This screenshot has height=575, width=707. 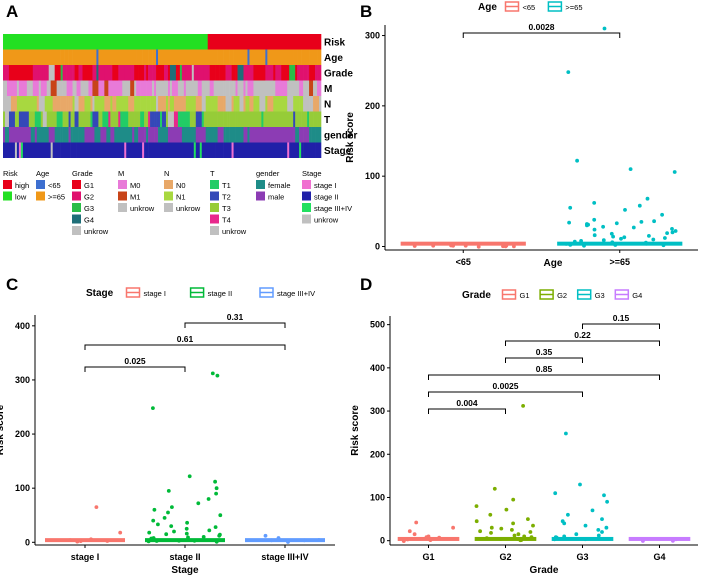 What do you see at coordinates (622, 294) in the screenshot?
I see `legend-key` at bounding box center [622, 294].